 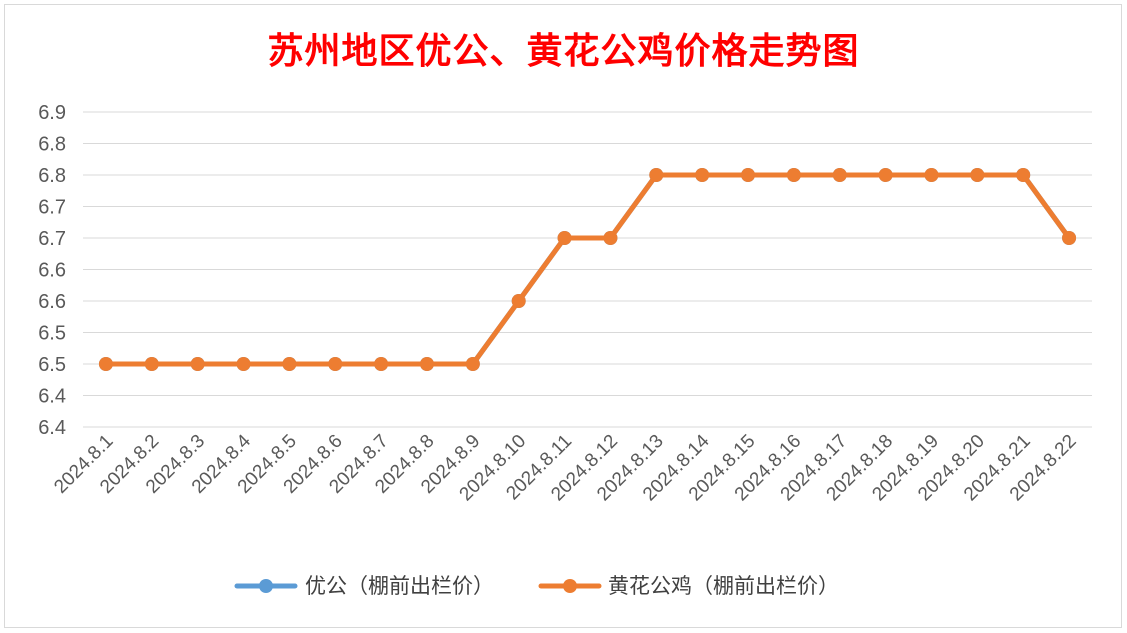 I want to click on chart-title: 苏州地区优公、黄花公鸡价格走势图, so click(x=563, y=51).